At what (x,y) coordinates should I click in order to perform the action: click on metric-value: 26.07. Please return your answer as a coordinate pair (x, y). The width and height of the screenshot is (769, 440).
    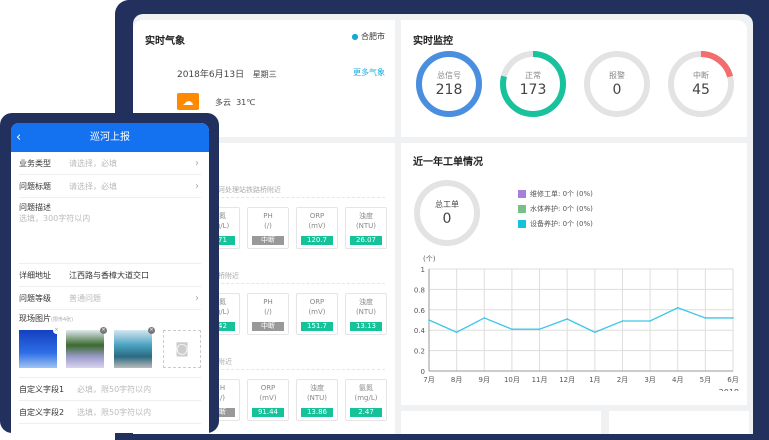
    Looking at the image, I should click on (366, 240).